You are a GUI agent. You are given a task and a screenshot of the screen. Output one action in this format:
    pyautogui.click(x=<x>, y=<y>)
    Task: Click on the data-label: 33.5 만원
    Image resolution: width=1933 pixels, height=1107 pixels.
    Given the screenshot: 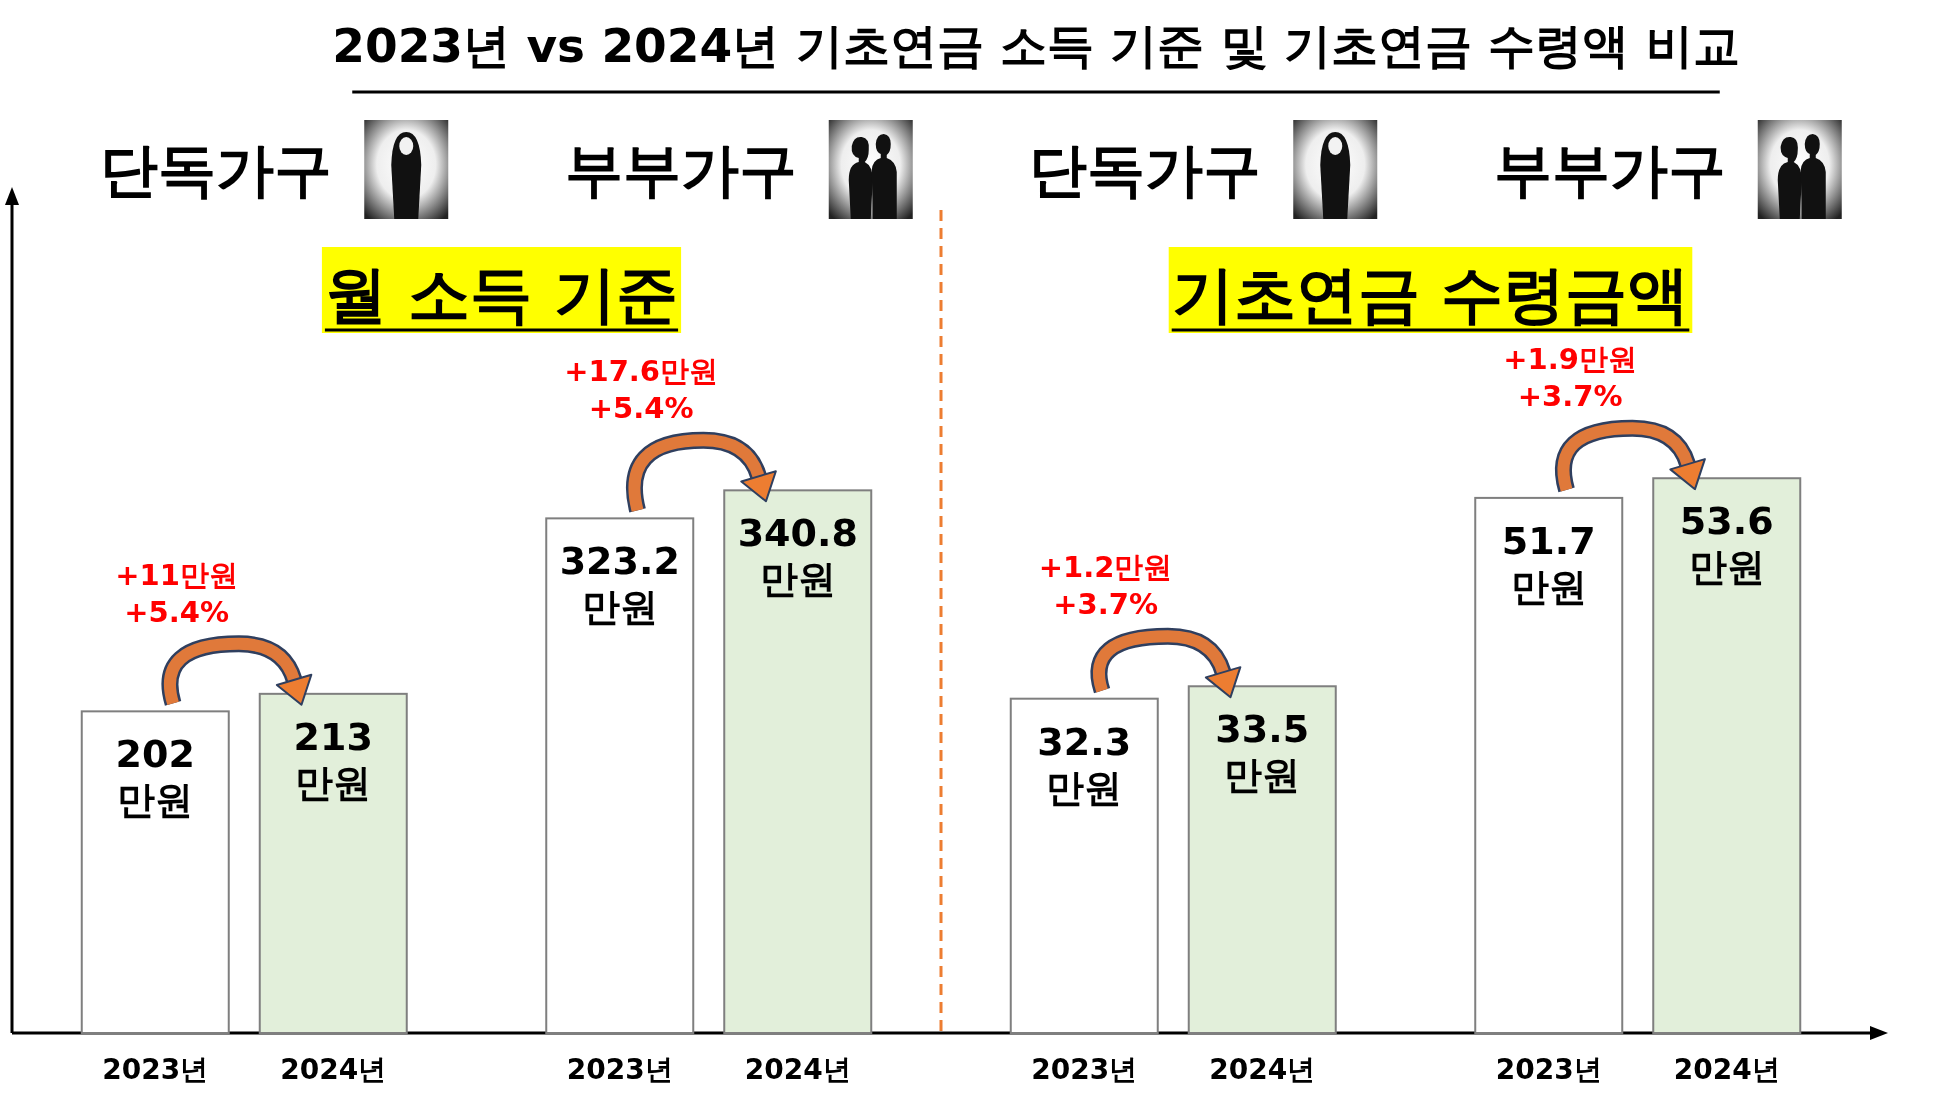 What is the action you would take?
    pyautogui.click(x=1262, y=752)
    